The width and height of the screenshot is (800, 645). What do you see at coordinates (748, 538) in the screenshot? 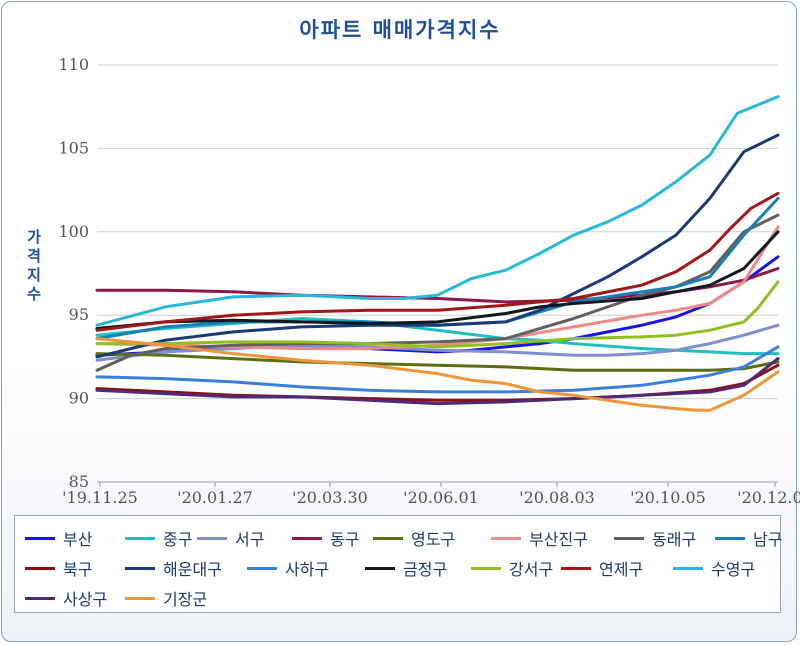
I see `legend-item: 남구` at bounding box center [748, 538].